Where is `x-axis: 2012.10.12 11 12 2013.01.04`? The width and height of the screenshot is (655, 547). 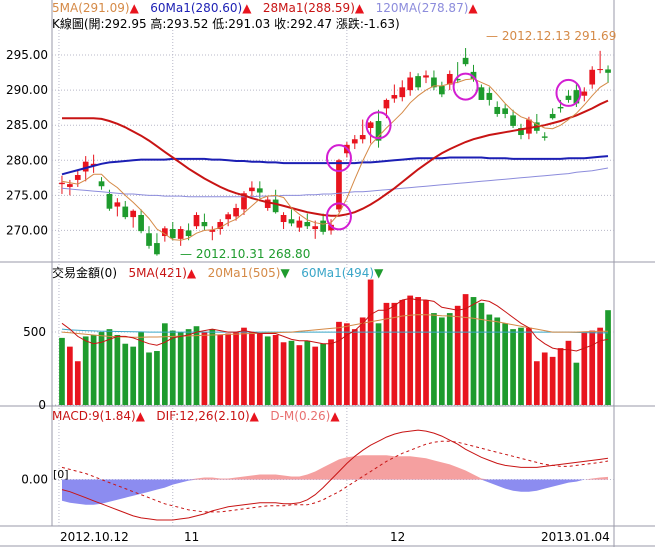 x-axis: 2012.10.12 11 12 2013.01.04 is located at coordinates (335, 537).